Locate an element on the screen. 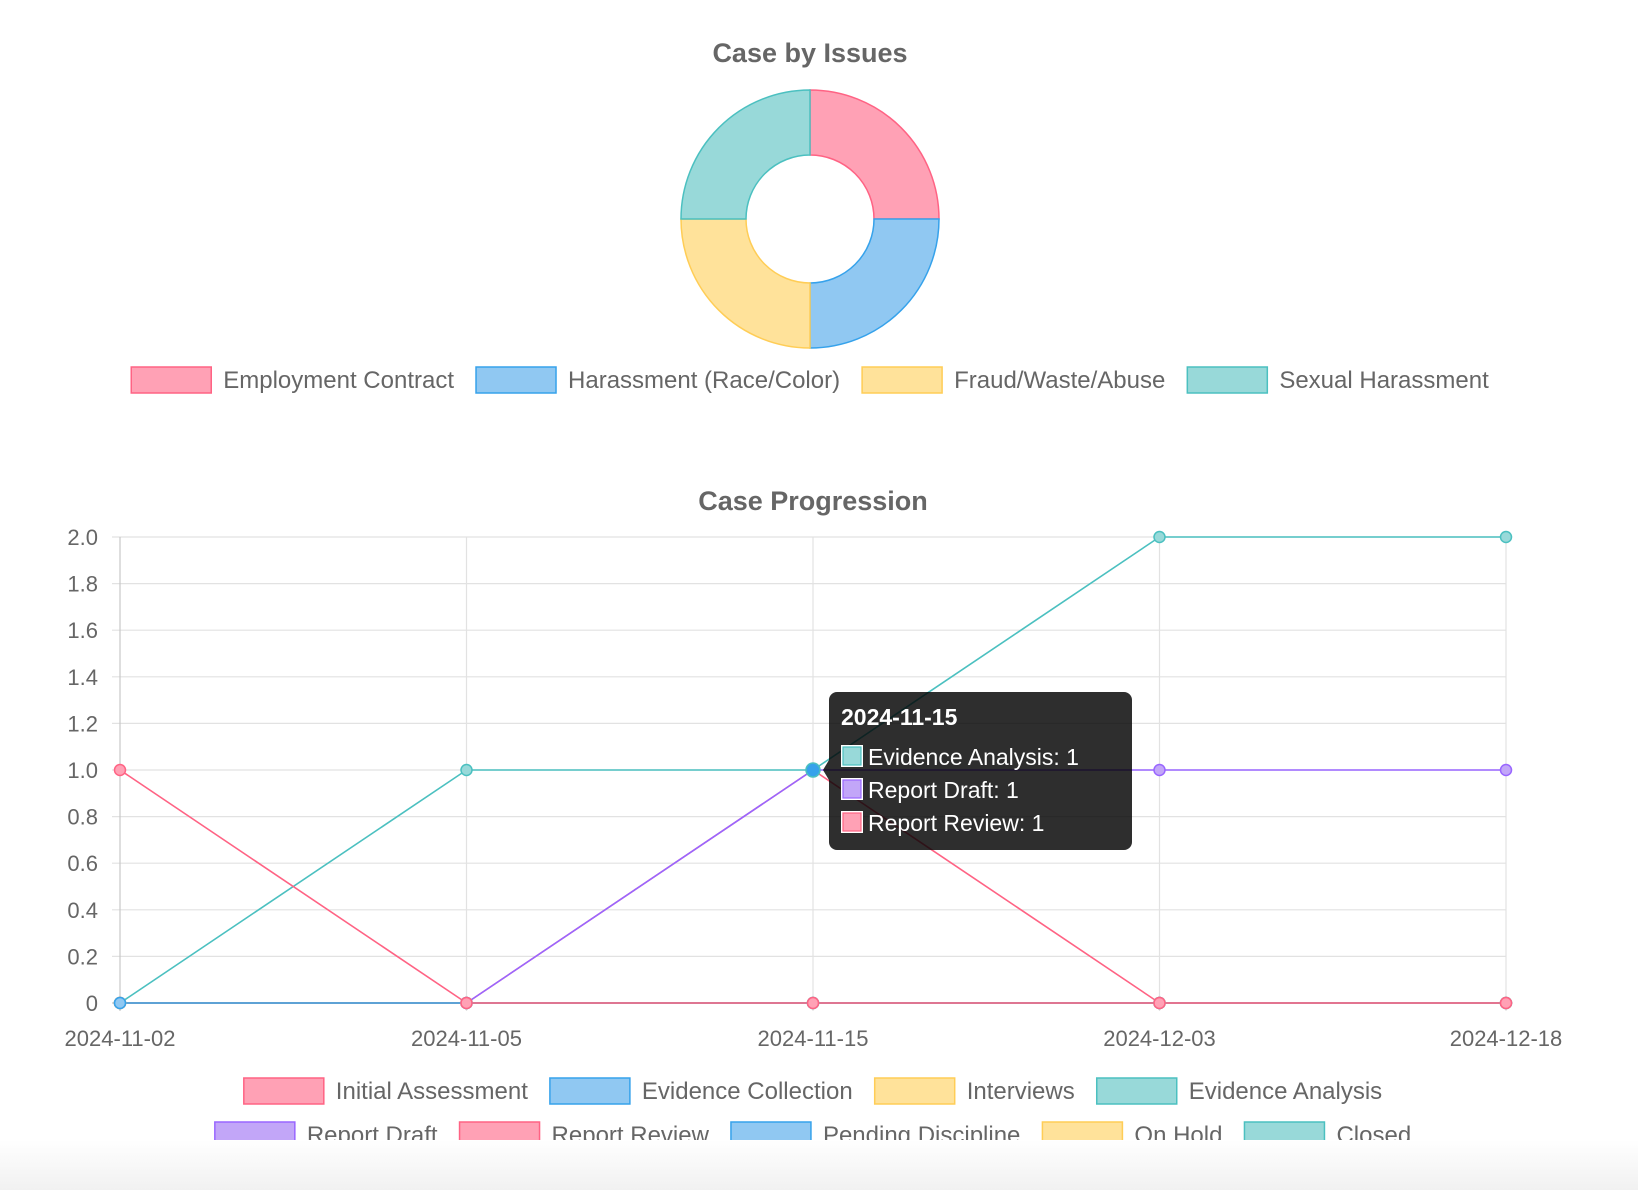  legend-swatch-sexual-harassment is located at coordinates (1227, 380).